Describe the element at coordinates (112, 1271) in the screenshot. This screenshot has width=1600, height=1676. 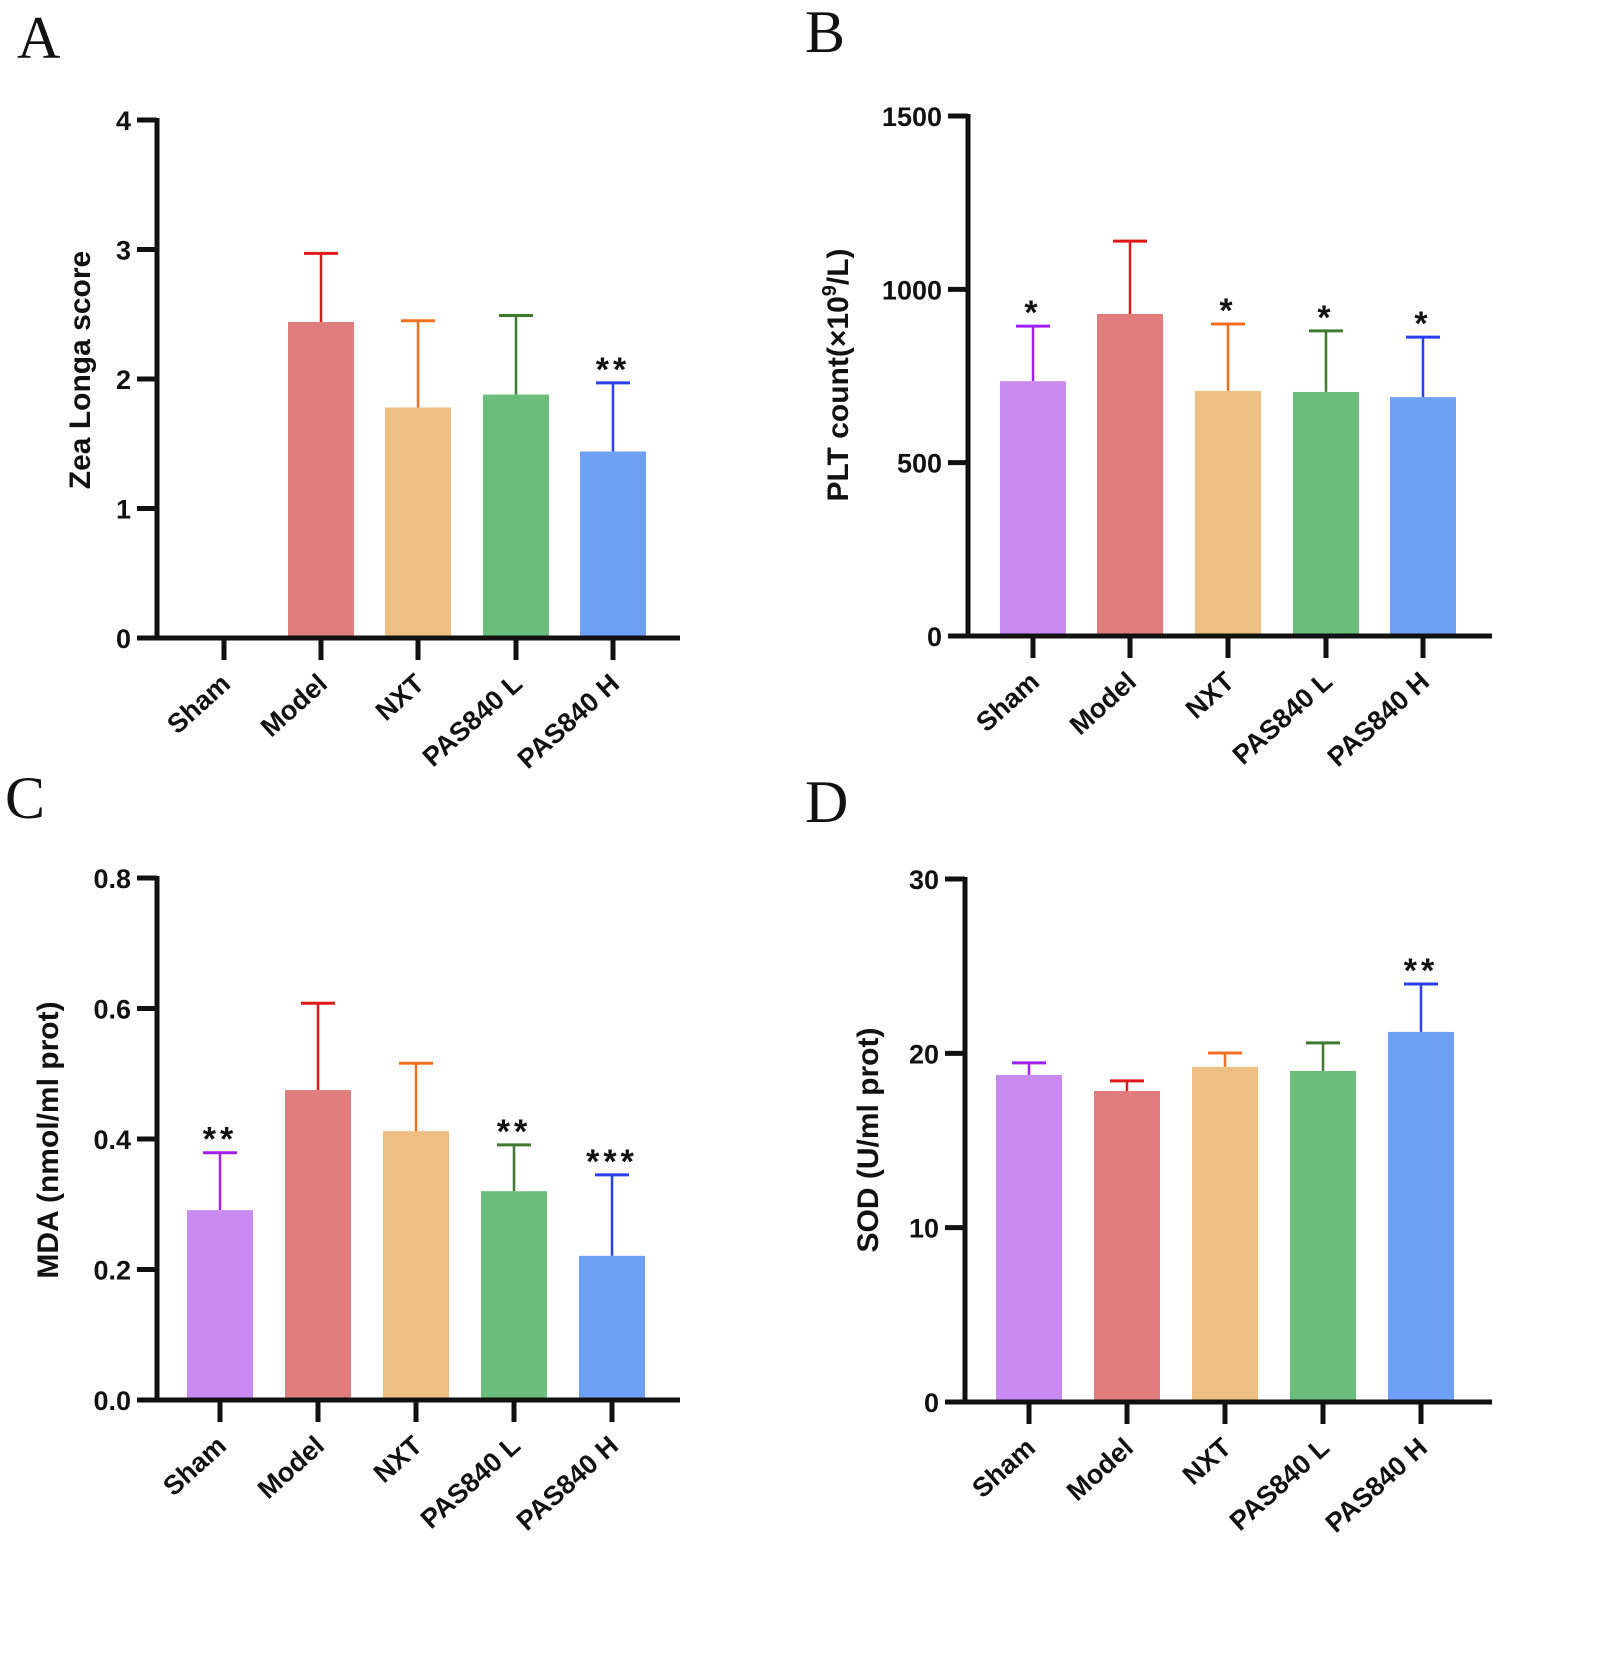
I see `y-tick-label: 0.2` at that location.